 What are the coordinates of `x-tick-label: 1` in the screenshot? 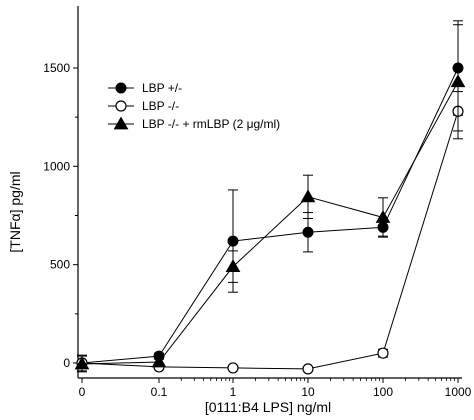 It's located at (233, 392).